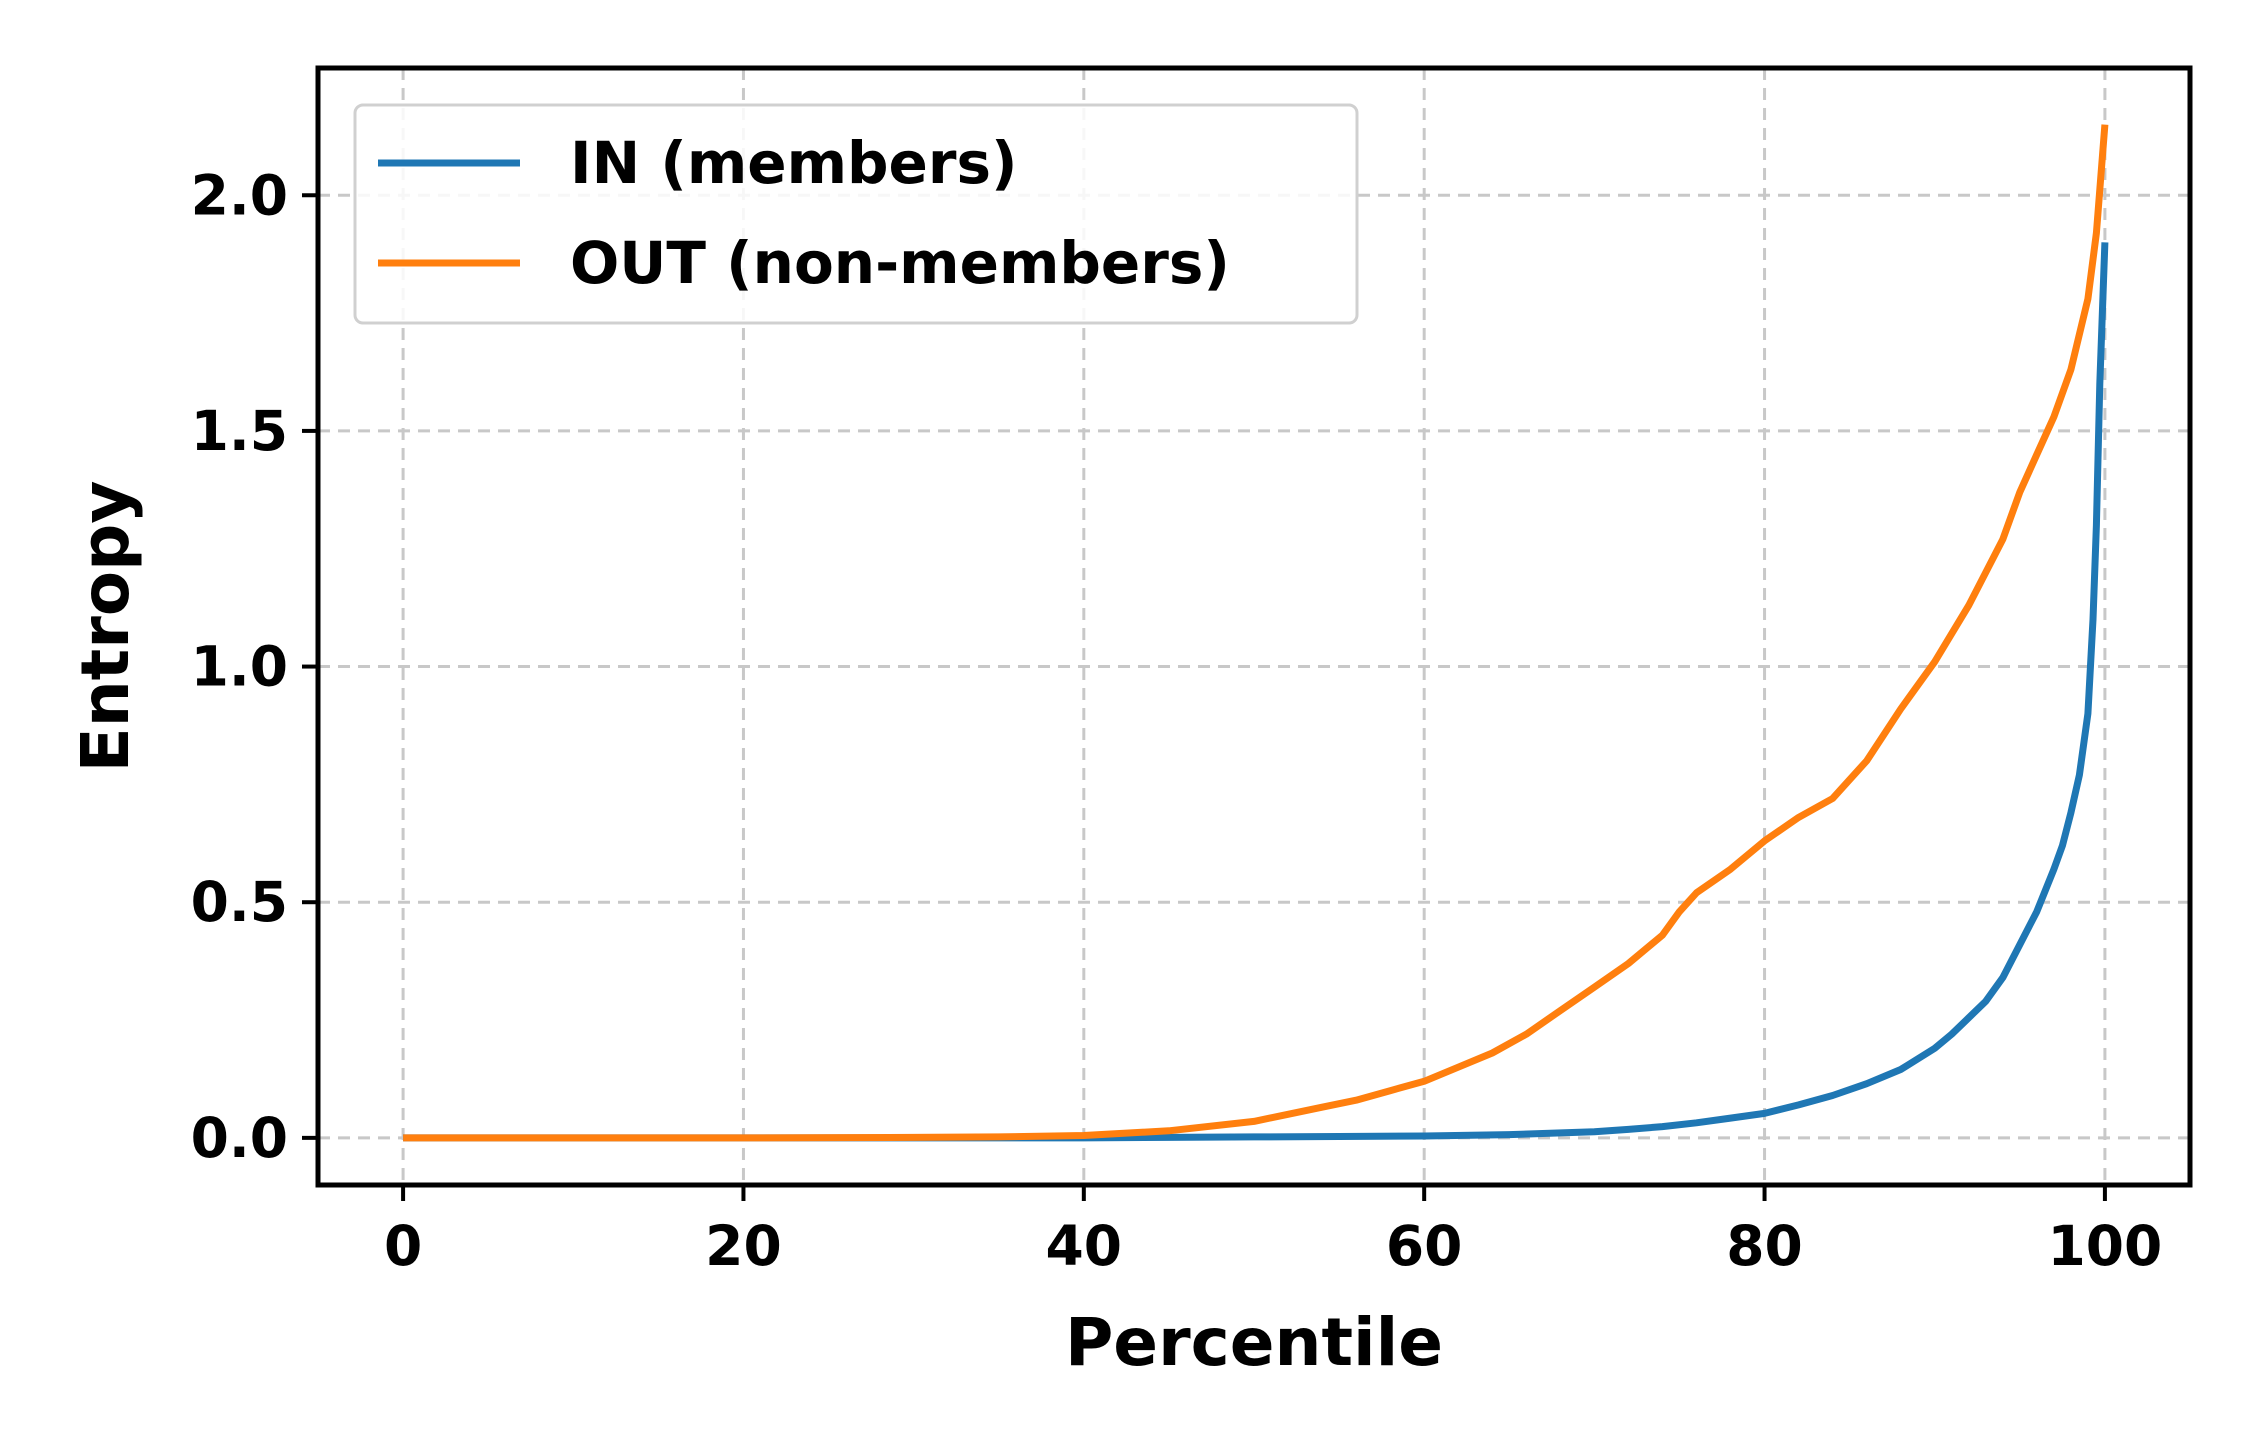  Describe the element at coordinates (1424, 1246) in the screenshot. I see `x-tick-label-3: 60` at that location.